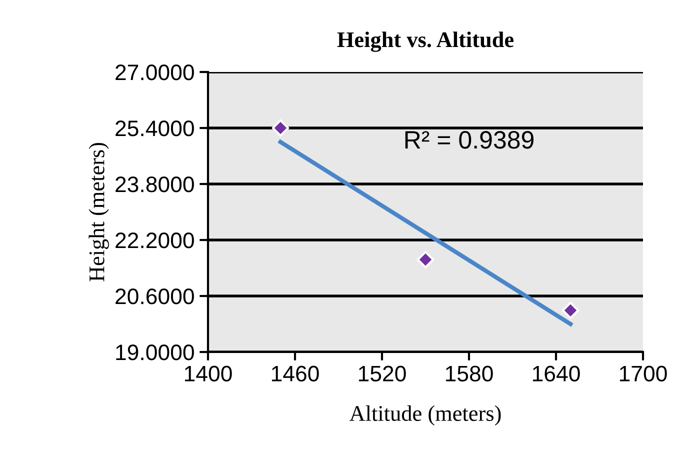 The height and width of the screenshot is (463, 675). Describe the element at coordinates (425, 415) in the screenshot. I see `x-axis-title: Altitude (meters)` at that location.